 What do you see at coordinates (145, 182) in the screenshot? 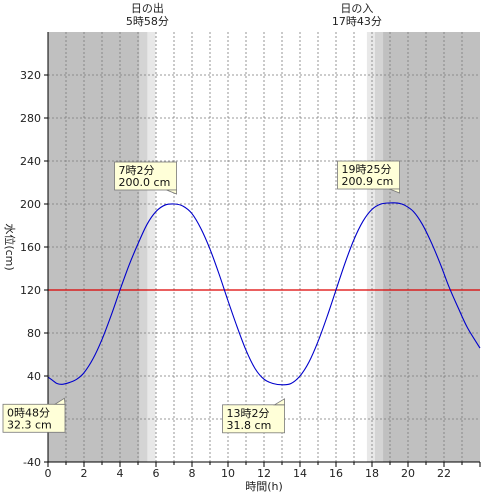
I see `callout-value: 200.0 cm` at bounding box center [145, 182].